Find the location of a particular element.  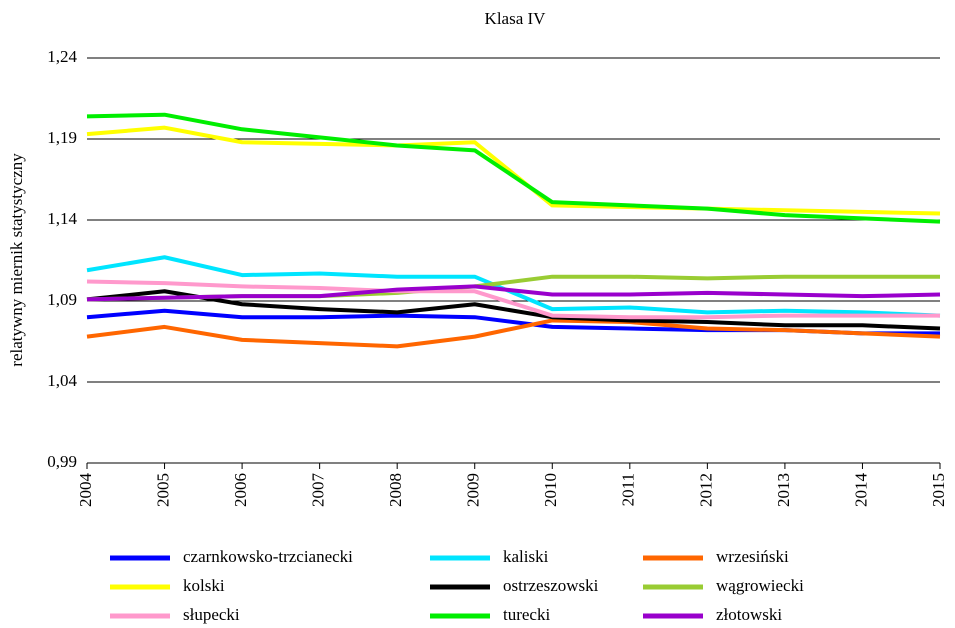

x-tick-label: 2010 is located at coordinates (550, 490).